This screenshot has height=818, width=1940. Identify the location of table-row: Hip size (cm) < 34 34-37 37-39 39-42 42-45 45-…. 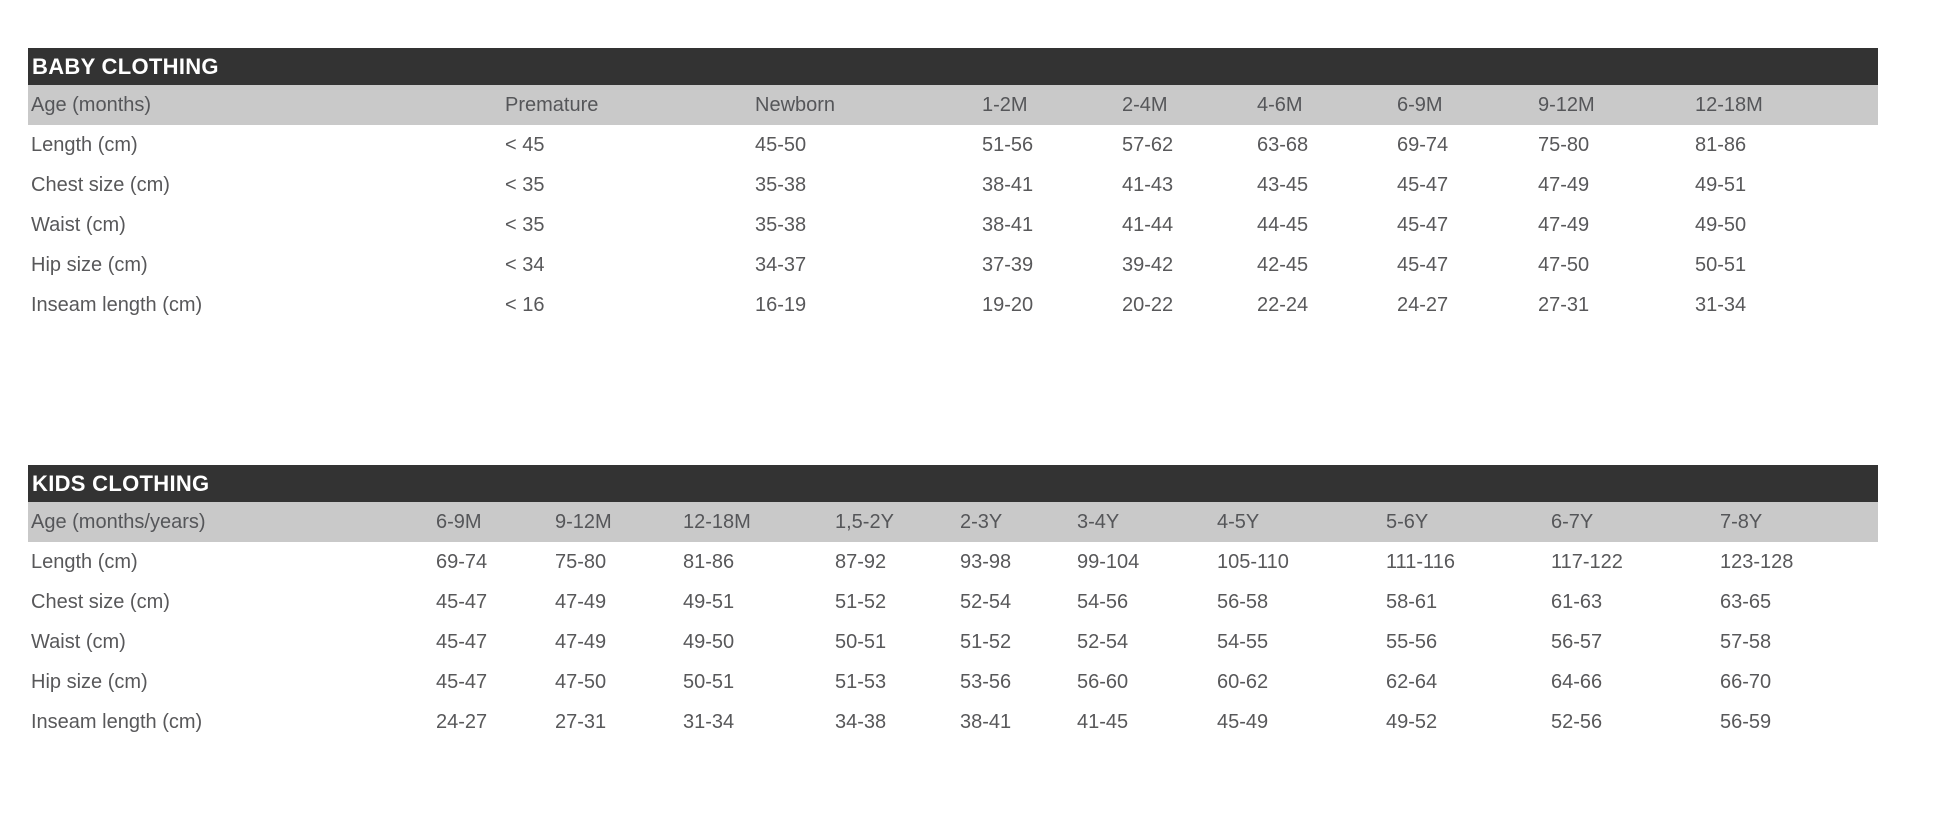
(953, 265).